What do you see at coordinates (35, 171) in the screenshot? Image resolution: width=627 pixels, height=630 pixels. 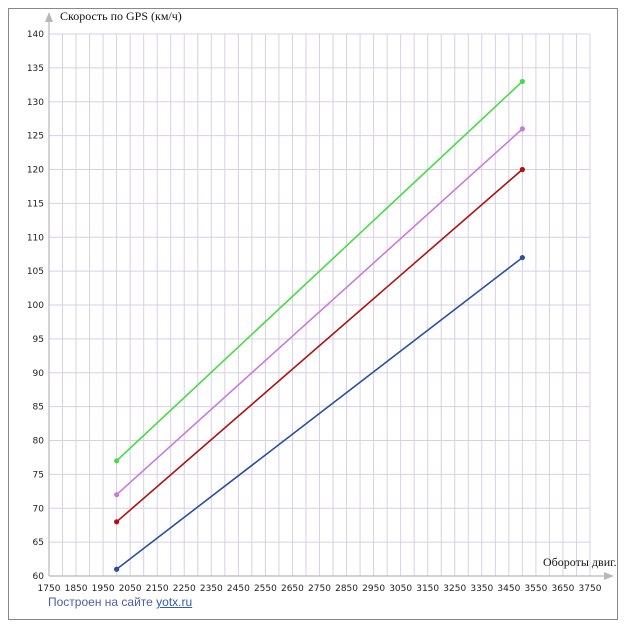 I see `y-tick-label: 120` at bounding box center [35, 171].